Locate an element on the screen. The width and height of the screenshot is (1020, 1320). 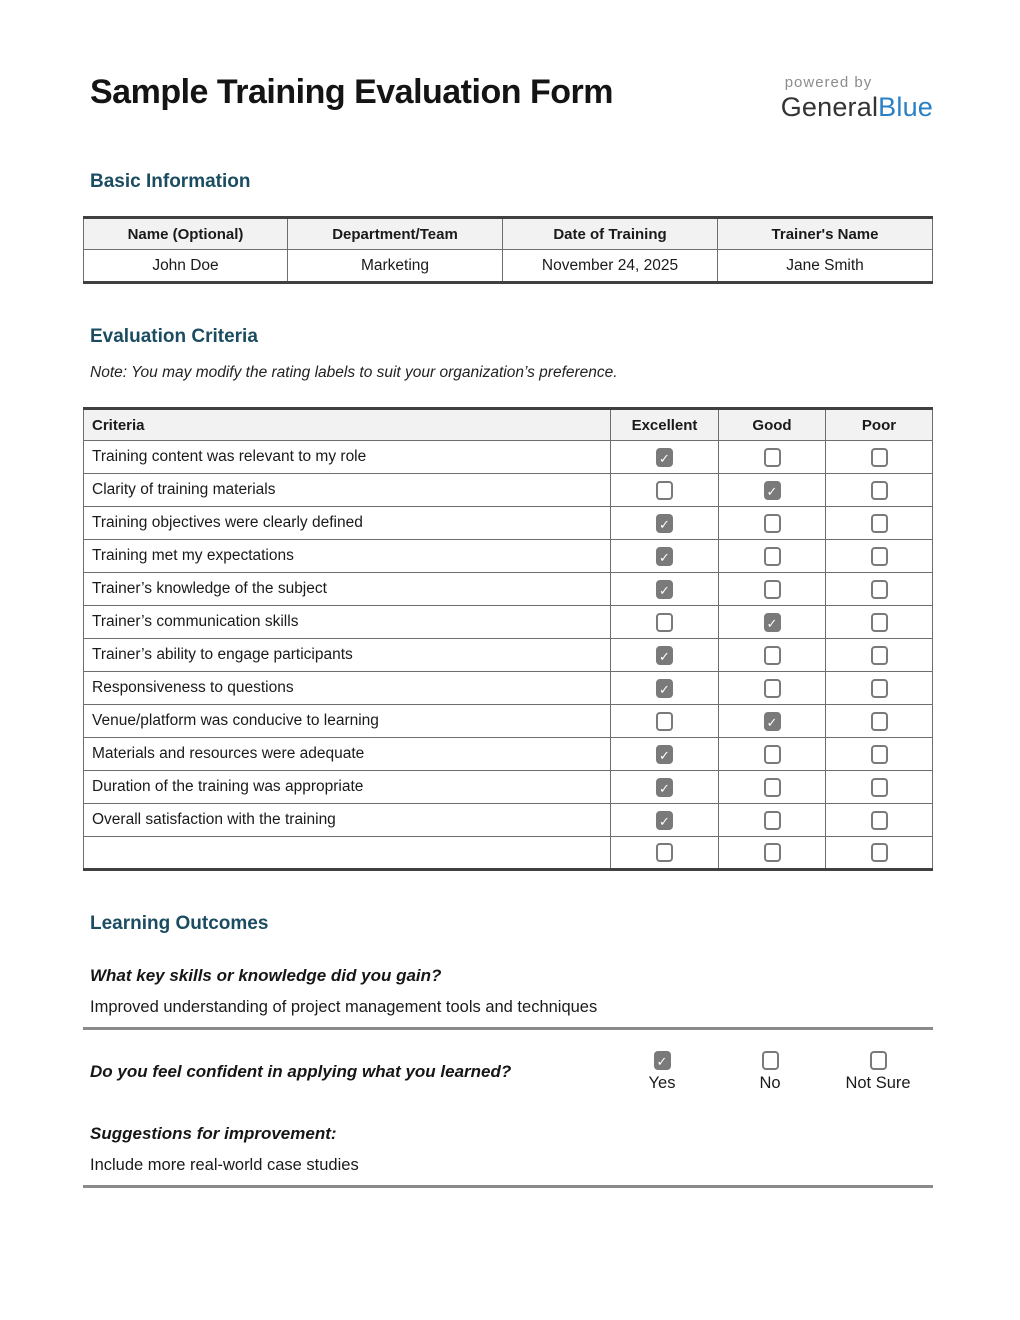
option-label-no: No is located at coordinates (770, 1083).